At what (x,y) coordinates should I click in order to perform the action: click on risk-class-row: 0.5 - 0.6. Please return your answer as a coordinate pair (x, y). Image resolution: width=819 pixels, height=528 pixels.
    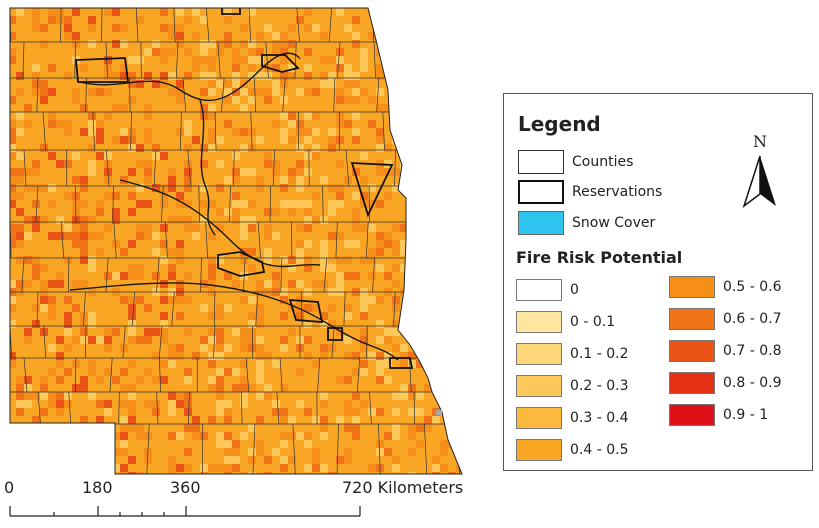
    Looking at the image, I should click on (725, 287).